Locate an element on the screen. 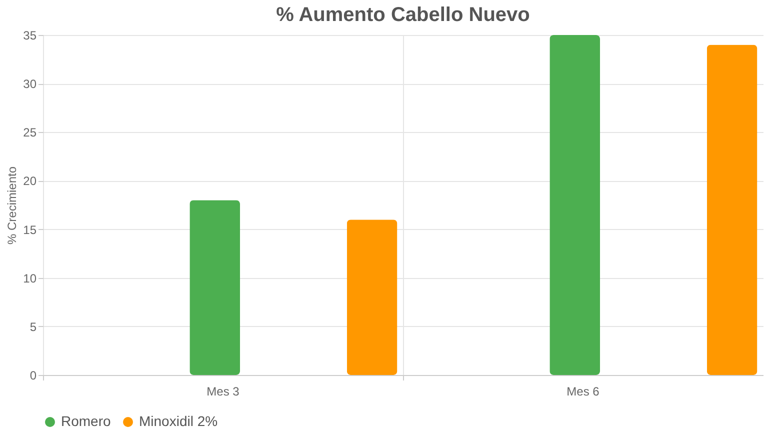 The image size is (768, 434). y-tick-label: 5 is located at coordinates (33, 327).